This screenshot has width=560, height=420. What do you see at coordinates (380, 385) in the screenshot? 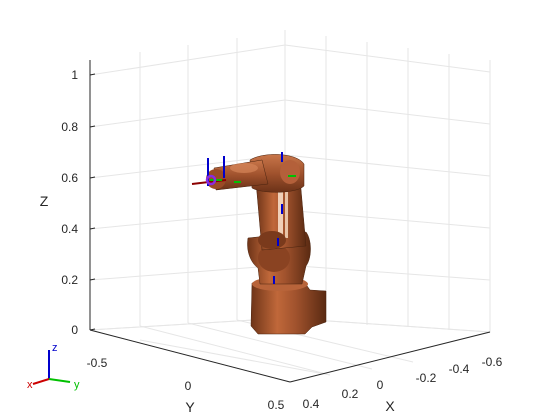
I see `x-tick-label: 0` at bounding box center [380, 385].